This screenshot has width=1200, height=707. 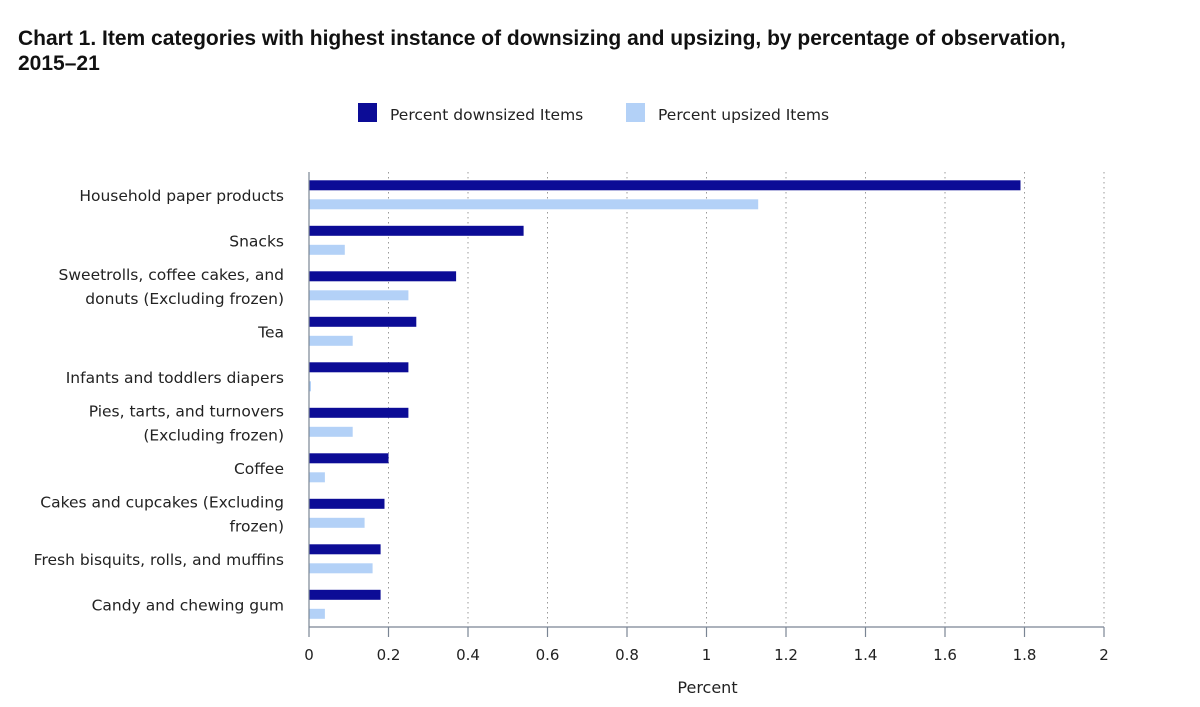 What do you see at coordinates (627, 655) in the screenshot?
I see `x-tick-label-4: 0.8` at bounding box center [627, 655].